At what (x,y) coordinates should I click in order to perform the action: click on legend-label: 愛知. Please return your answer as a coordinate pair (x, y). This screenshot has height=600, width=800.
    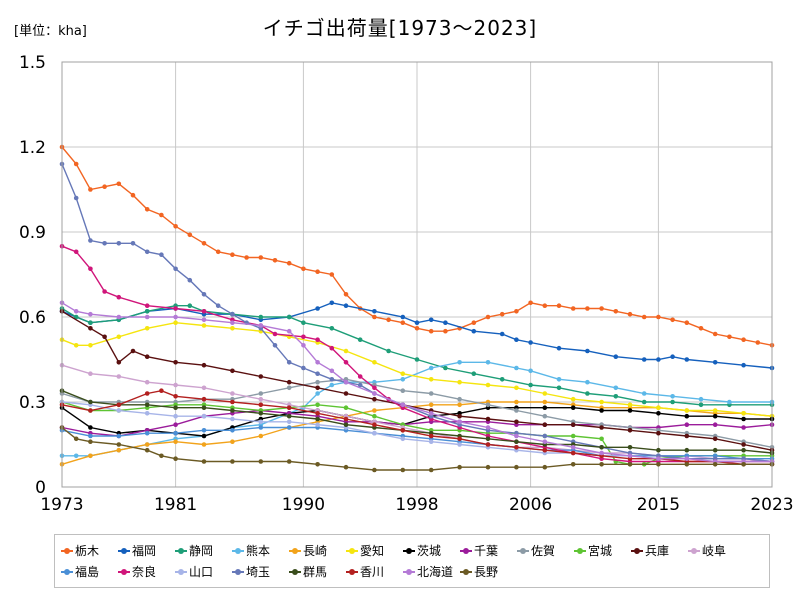
    Looking at the image, I should click on (372, 551).